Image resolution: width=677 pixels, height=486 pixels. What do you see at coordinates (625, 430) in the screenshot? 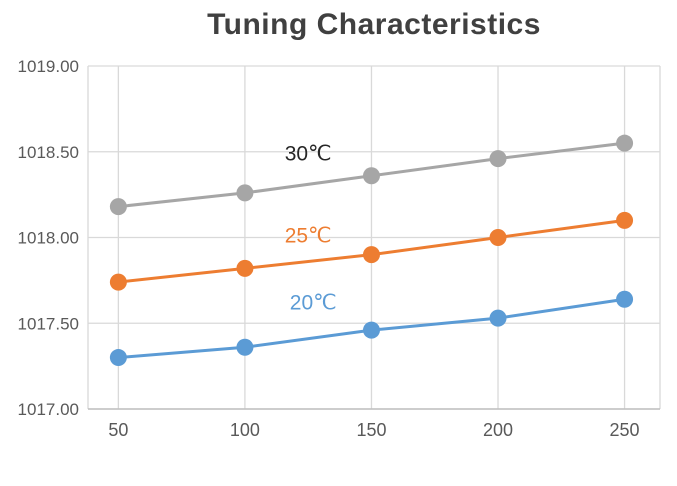
I see `x-axis-tick-label: 250` at bounding box center [625, 430].